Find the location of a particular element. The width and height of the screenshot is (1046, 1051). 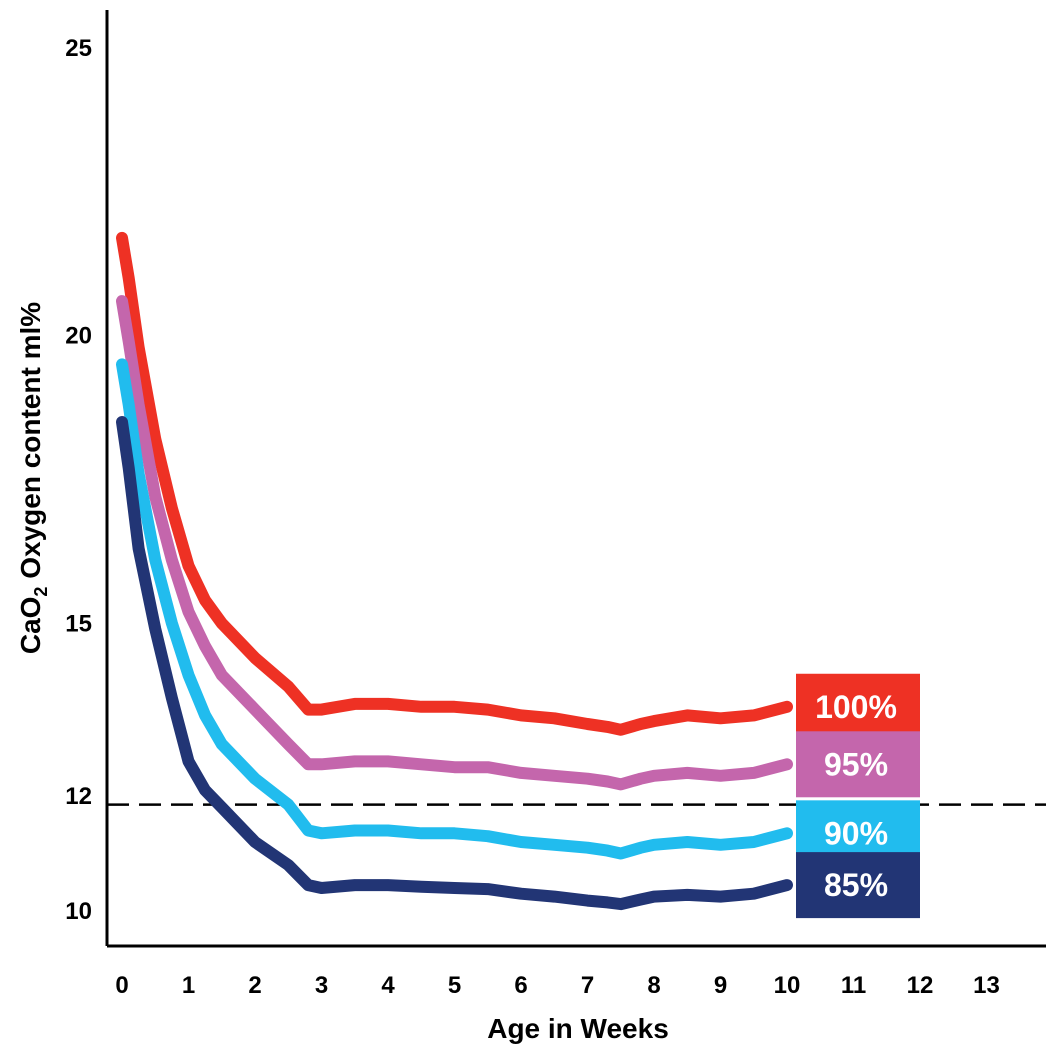

x-tick-label: 12 is located at coordinates (920, 985).